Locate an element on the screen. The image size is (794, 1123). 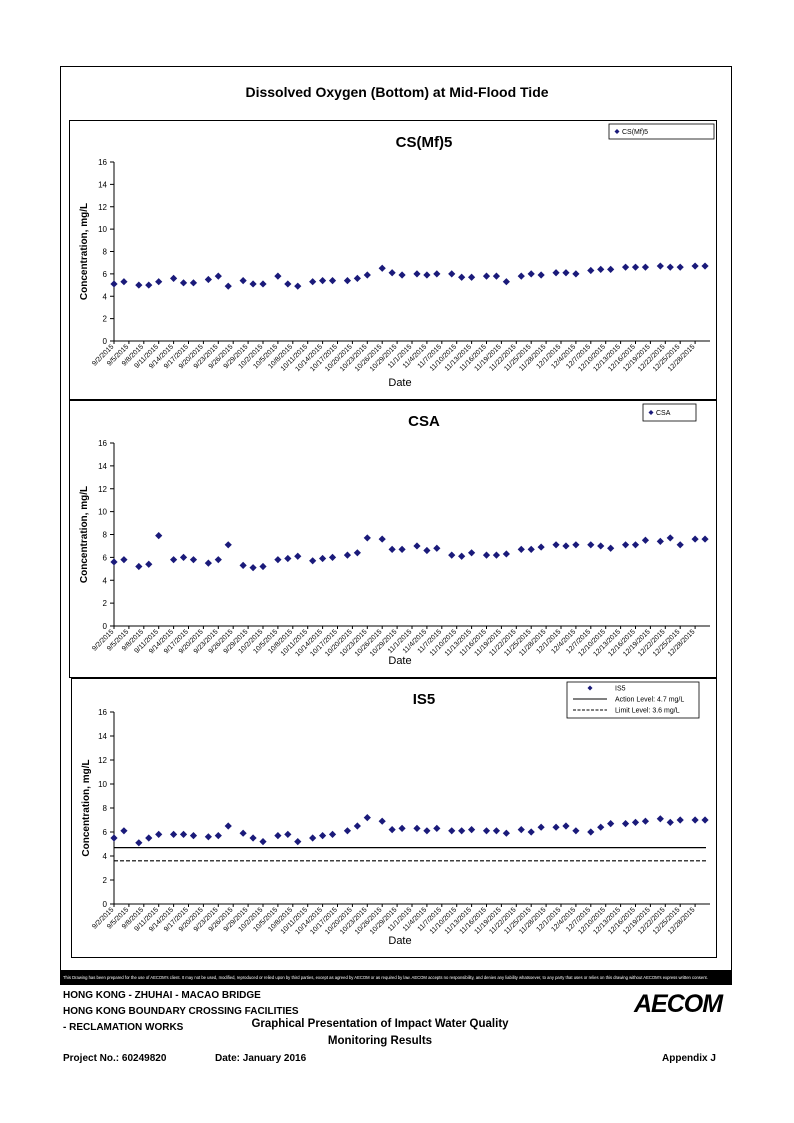
y-tick-label: 4 is located at coordinates (105, 296).